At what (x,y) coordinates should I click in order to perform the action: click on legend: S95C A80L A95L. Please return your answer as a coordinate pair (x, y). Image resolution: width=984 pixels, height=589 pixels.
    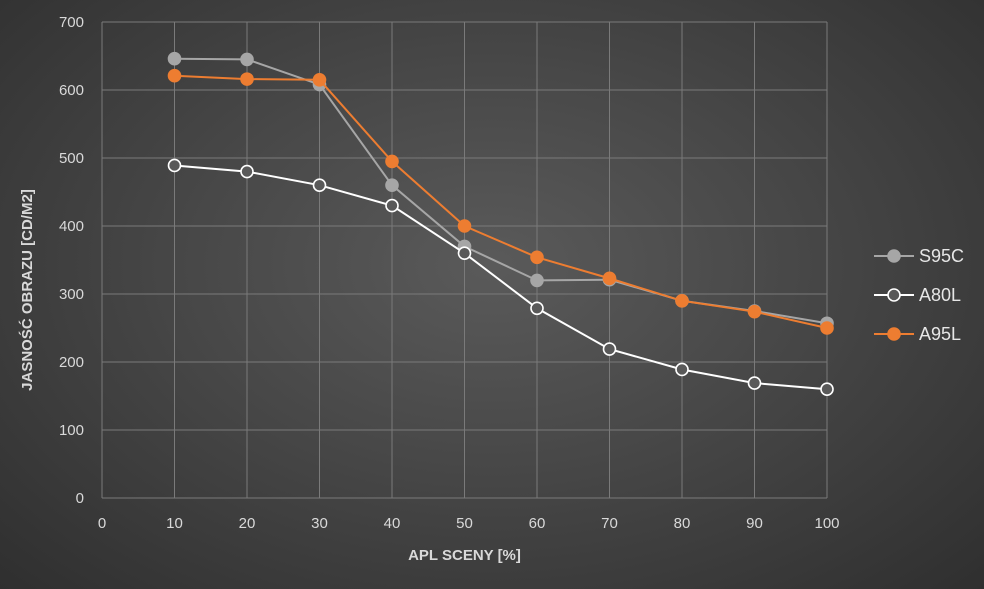
    Looking at the image, I should click on (919, 295).